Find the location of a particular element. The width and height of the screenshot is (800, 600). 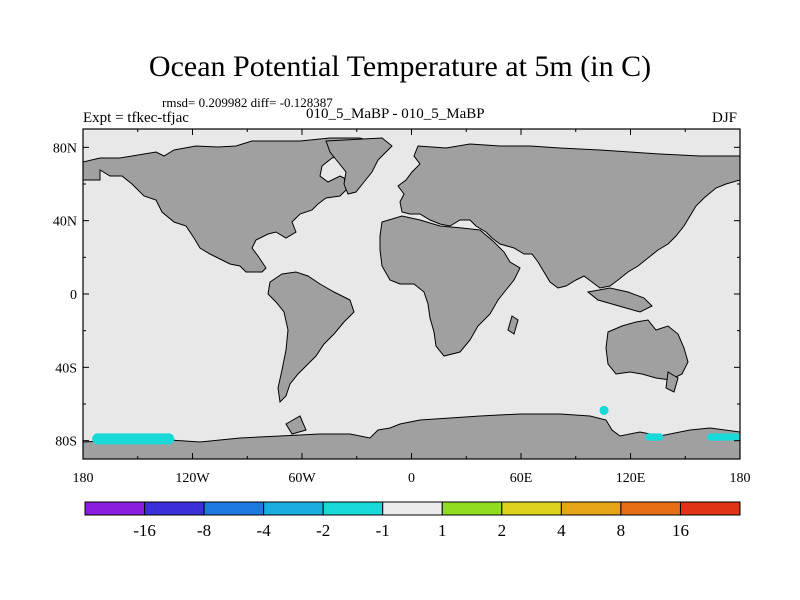

y-tick-label-0: 80N is located at coordinates (65, 148).